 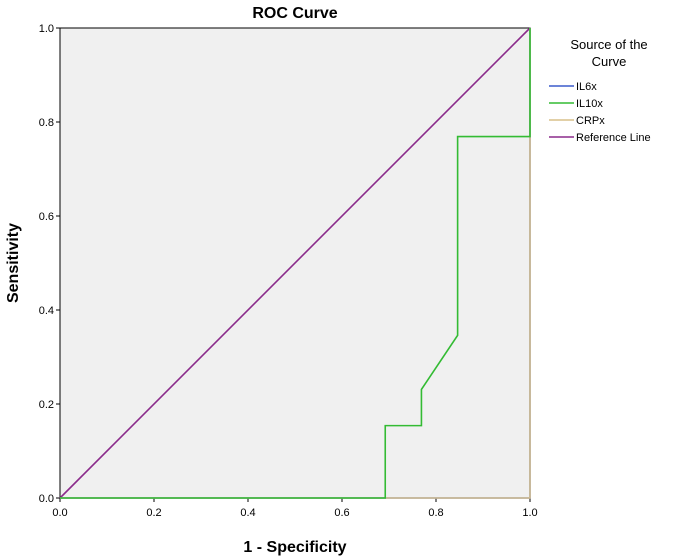 What do you see at coordinates (589, 104) in the screenshot?
I see `legend-label-il10x: IL10x` at bounding box center [589, 104].